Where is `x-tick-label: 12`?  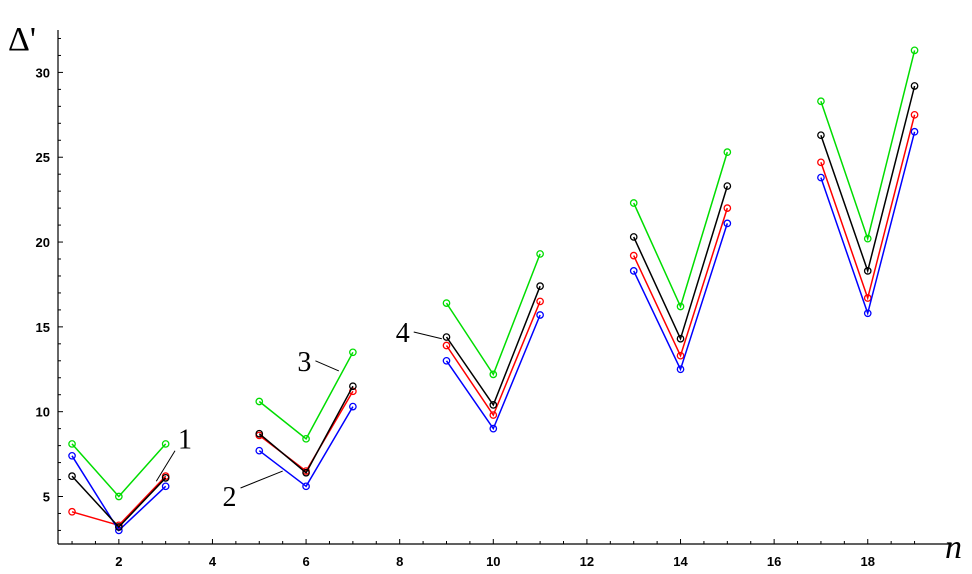 x-tick-label: 12 is located at coordinates (587, 561).